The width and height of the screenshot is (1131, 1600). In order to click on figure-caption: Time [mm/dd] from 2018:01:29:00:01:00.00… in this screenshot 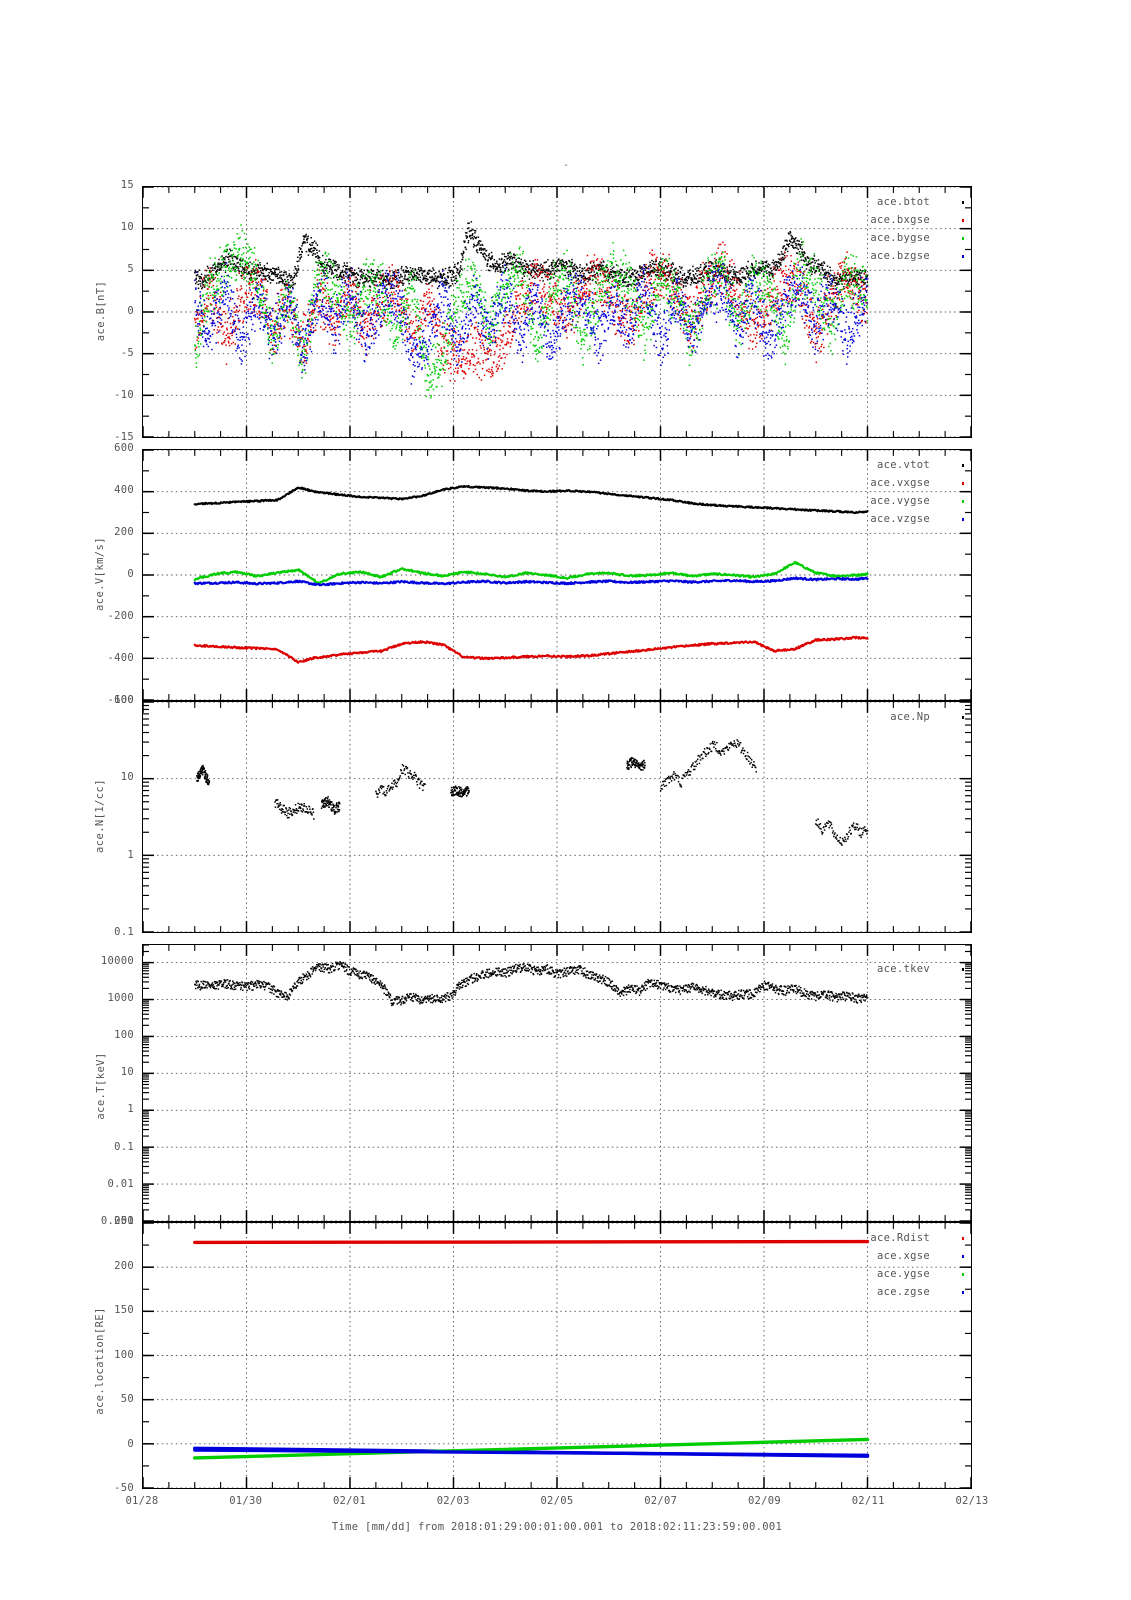, I will do `click(557, 1527)`.